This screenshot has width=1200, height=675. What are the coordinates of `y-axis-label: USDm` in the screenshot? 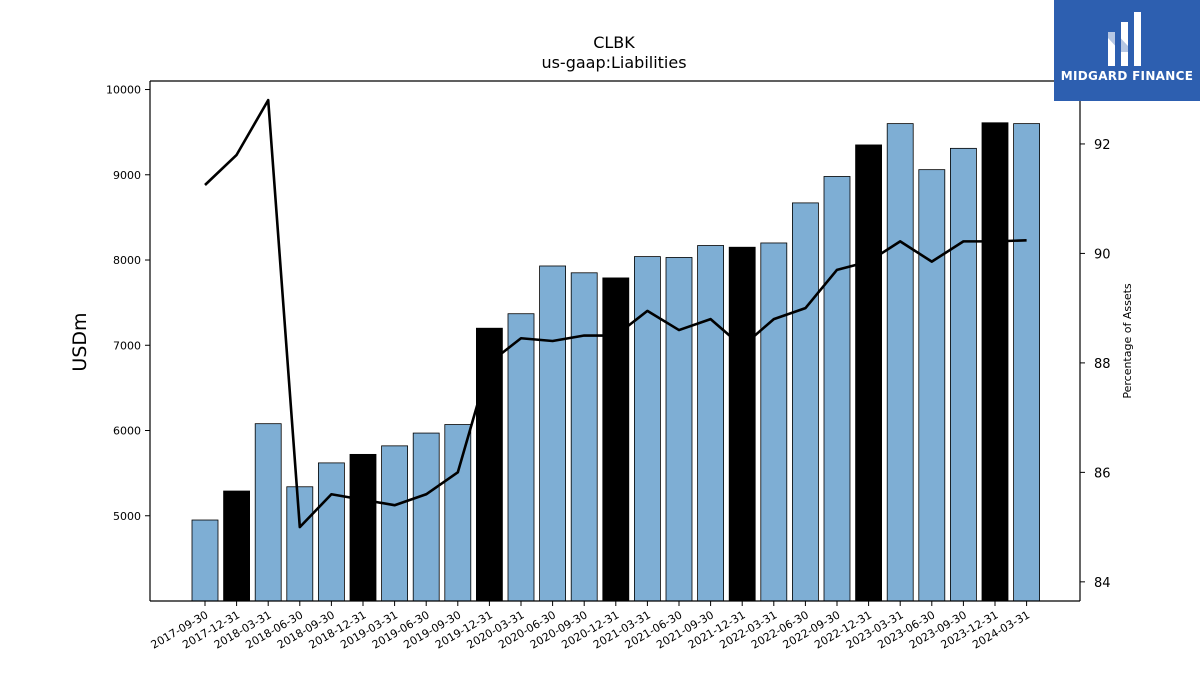 It's located at (80, 341).